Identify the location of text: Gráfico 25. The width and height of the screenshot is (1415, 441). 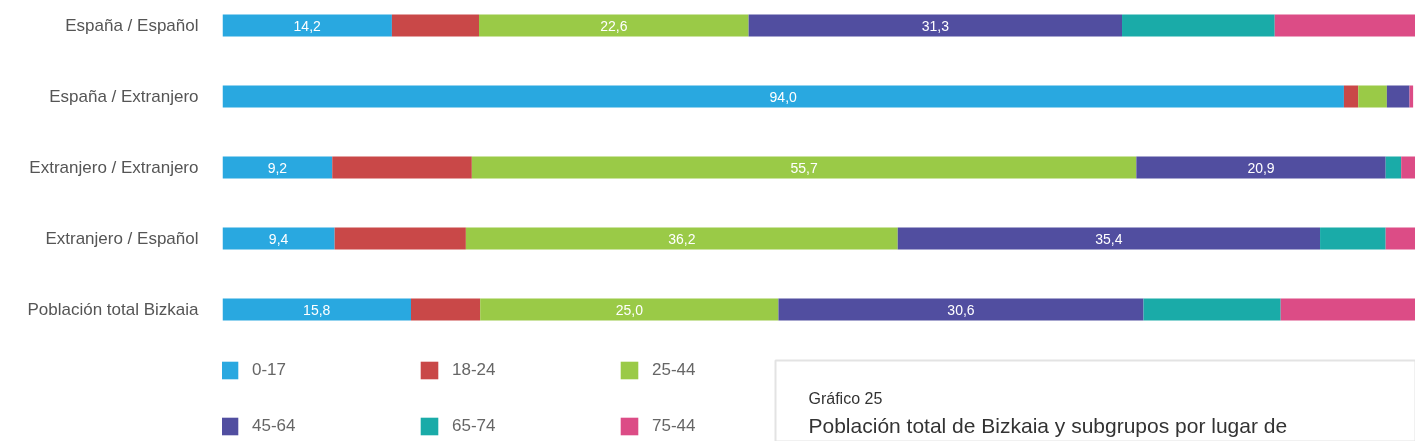
(845, 398).